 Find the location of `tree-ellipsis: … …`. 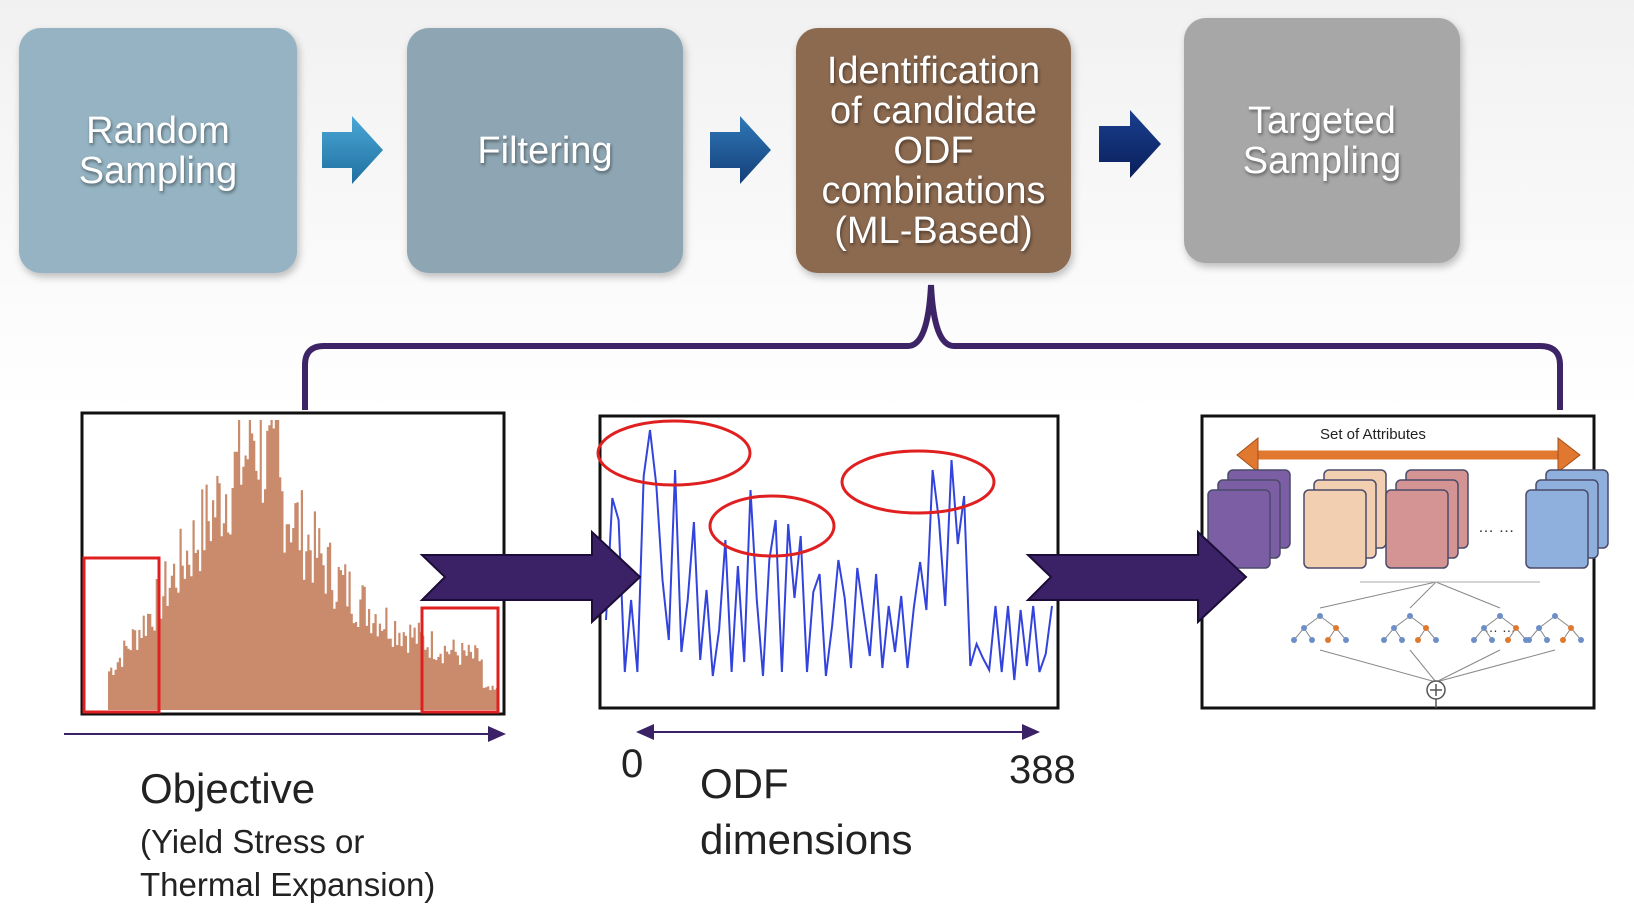

tree-ellipsis: … … is located at coordinates (1500, 627).